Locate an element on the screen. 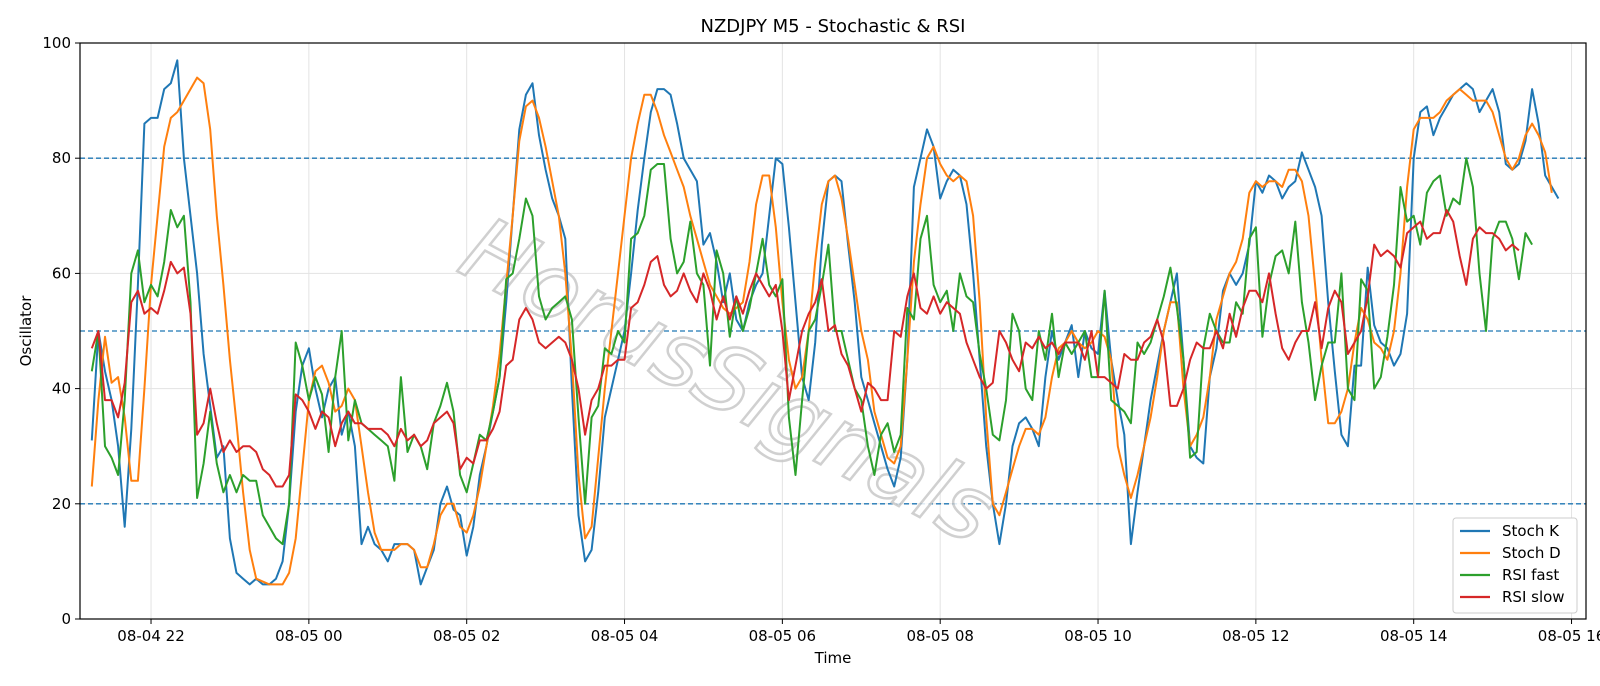 The image size is (1600, 686). x-axis-title: Time is located at coordinates (833, 658).